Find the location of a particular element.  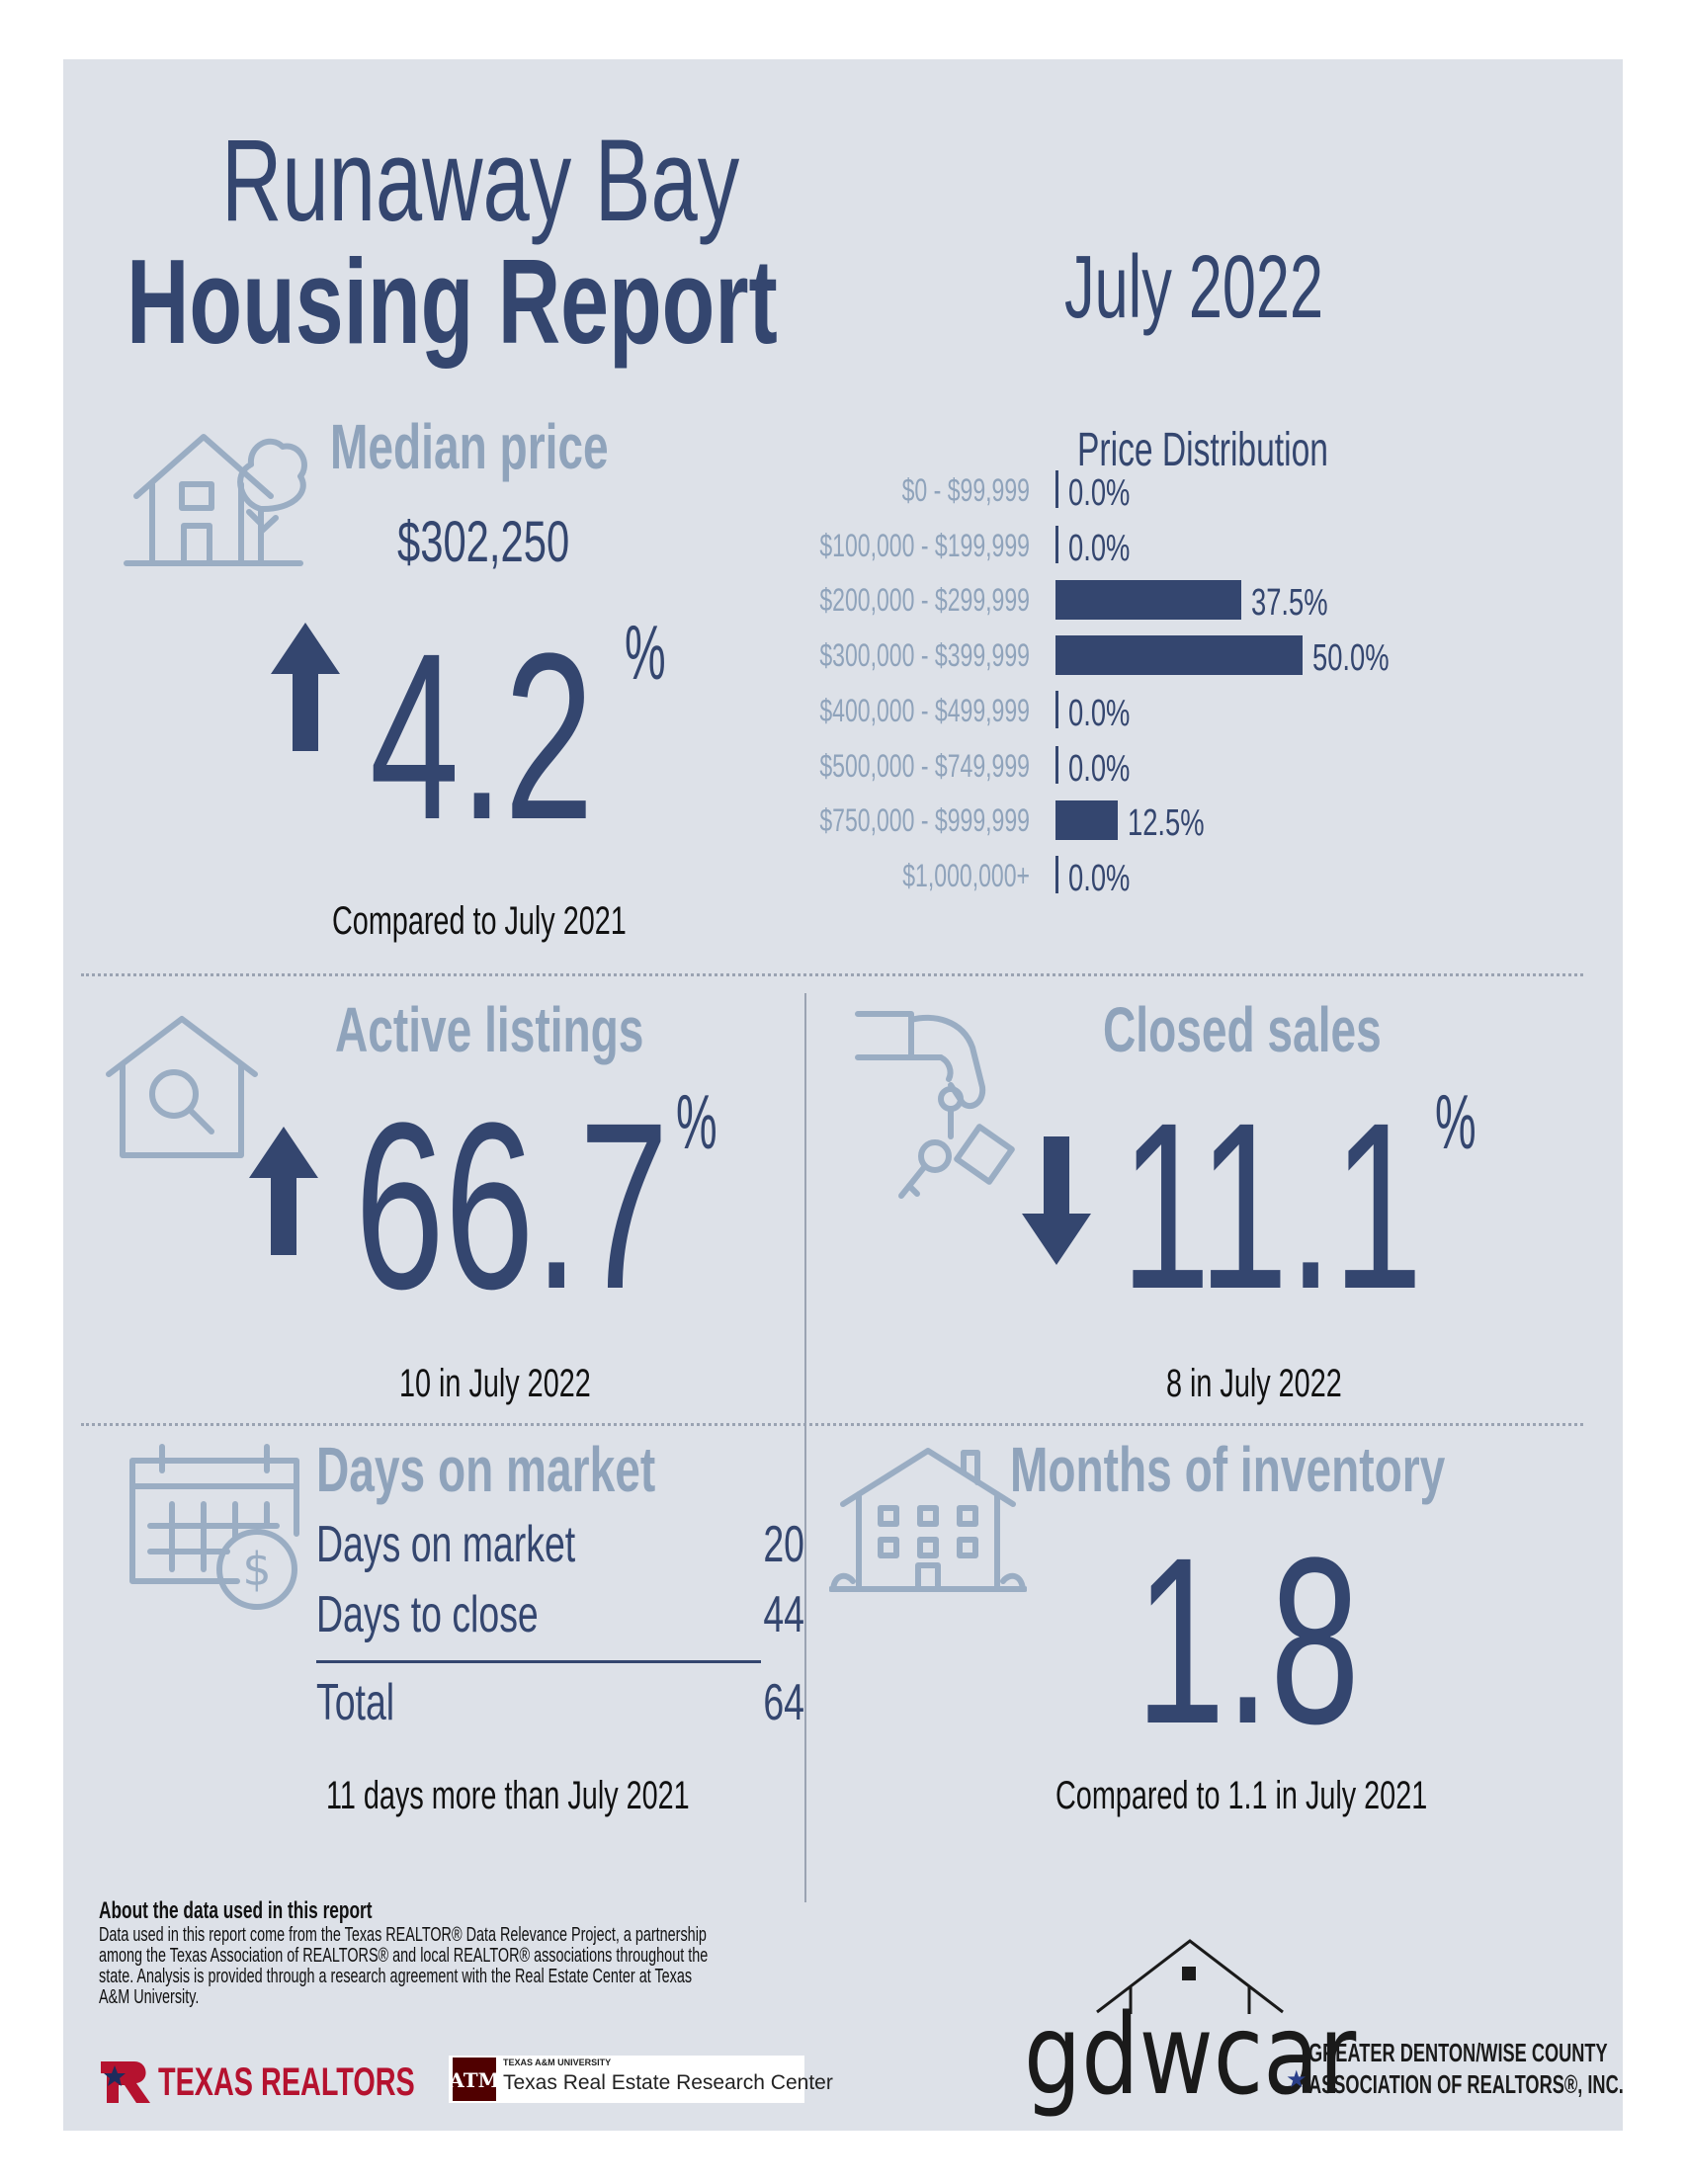

days-total-label: Total is located at coordinates (355, 1702).